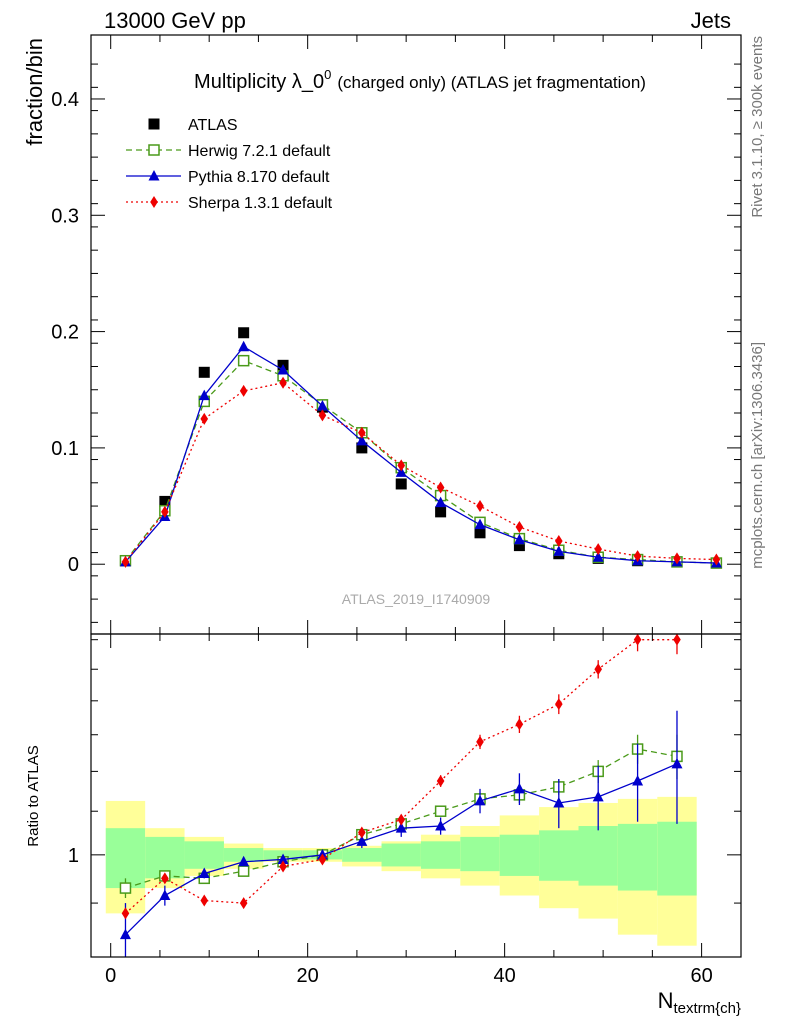 The image size is (786, 1024). Describe the element at coordinates (757, 455) in the screenshot. I see `mcplots-label: mcplots.cern.ch [arXiv:1306.3436]` at that location.